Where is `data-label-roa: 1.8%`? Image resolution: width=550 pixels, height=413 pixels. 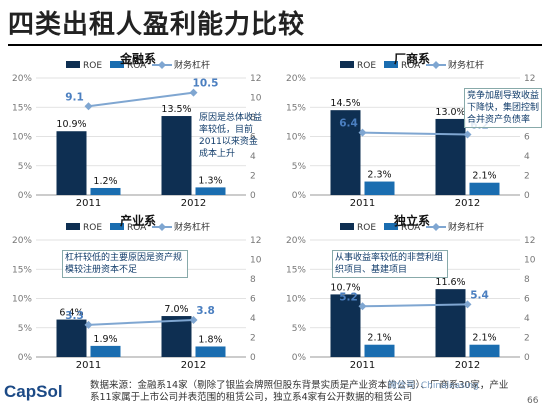
data-label-roa: 1.8% is located at coordinates (210, 339).